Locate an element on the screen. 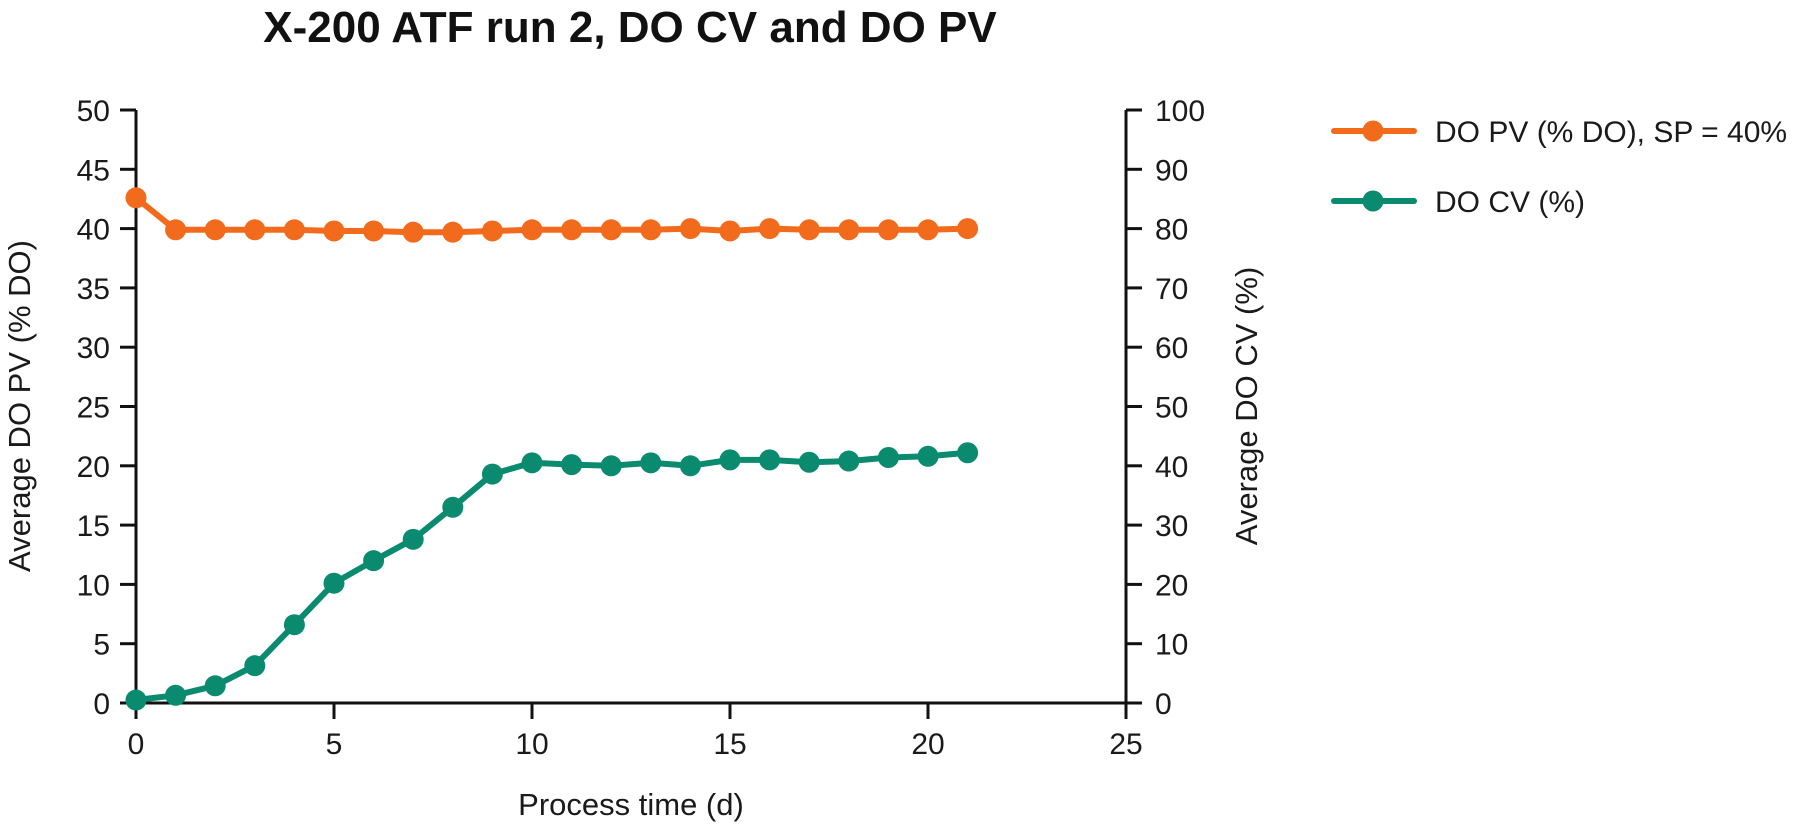 The height and width of the screenshot is (826, 1808). y2-tick-label: 80 is located at coordinates (1171, 230).